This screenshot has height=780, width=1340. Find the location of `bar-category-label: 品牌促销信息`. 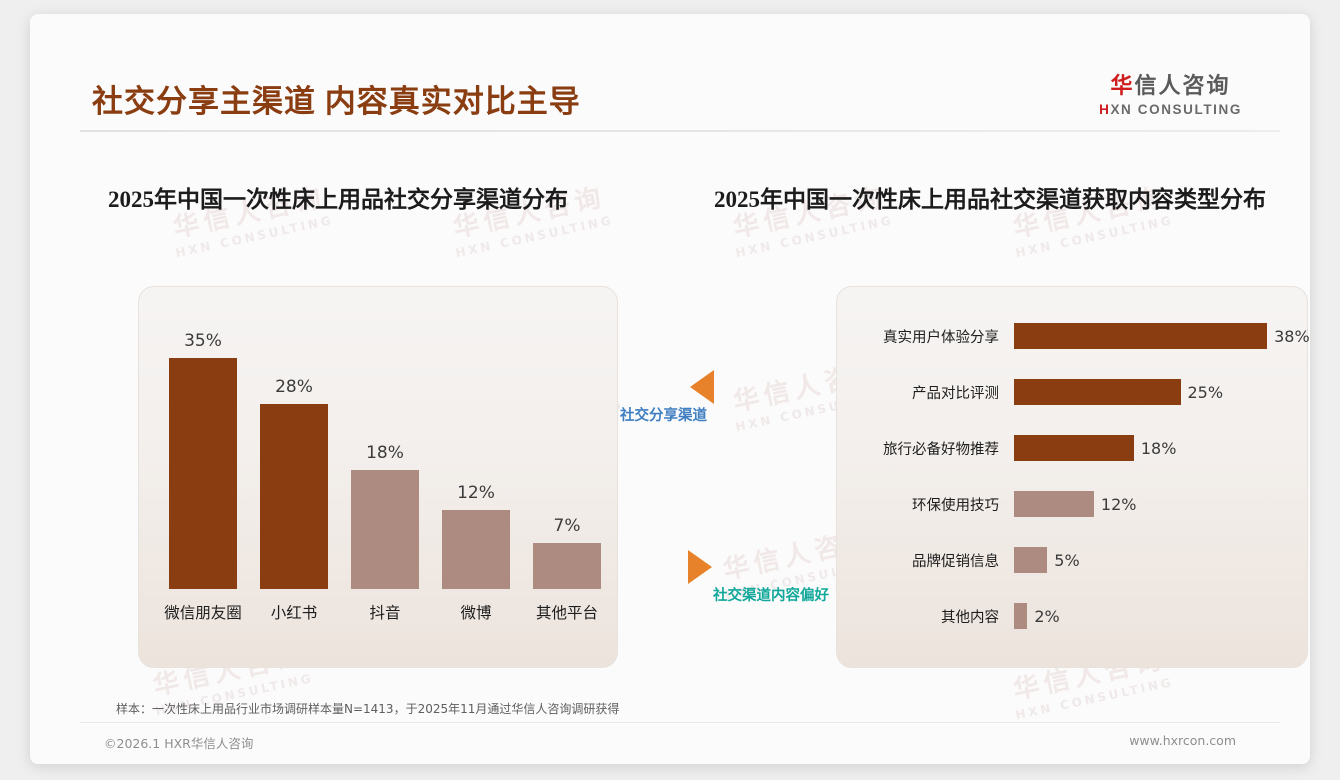

bar-category-label: 品牌促销信息 is located at coordinates (955, 561).